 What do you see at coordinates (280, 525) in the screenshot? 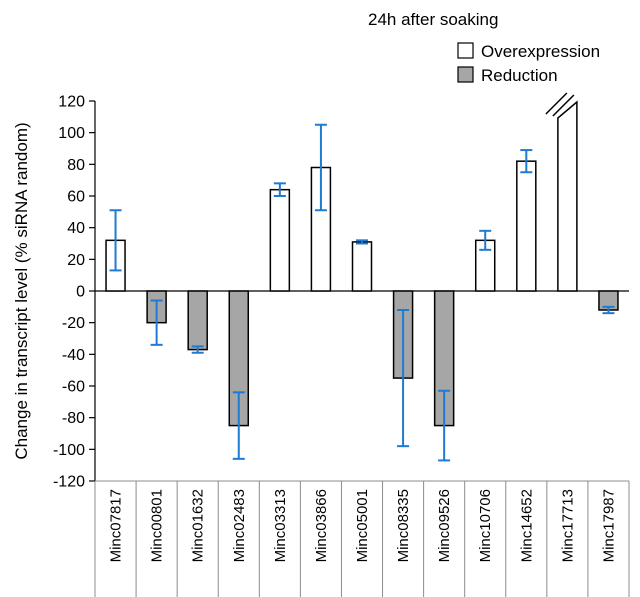
I see `x-tick-label: Minc03313` at bounding box center [280, 525].